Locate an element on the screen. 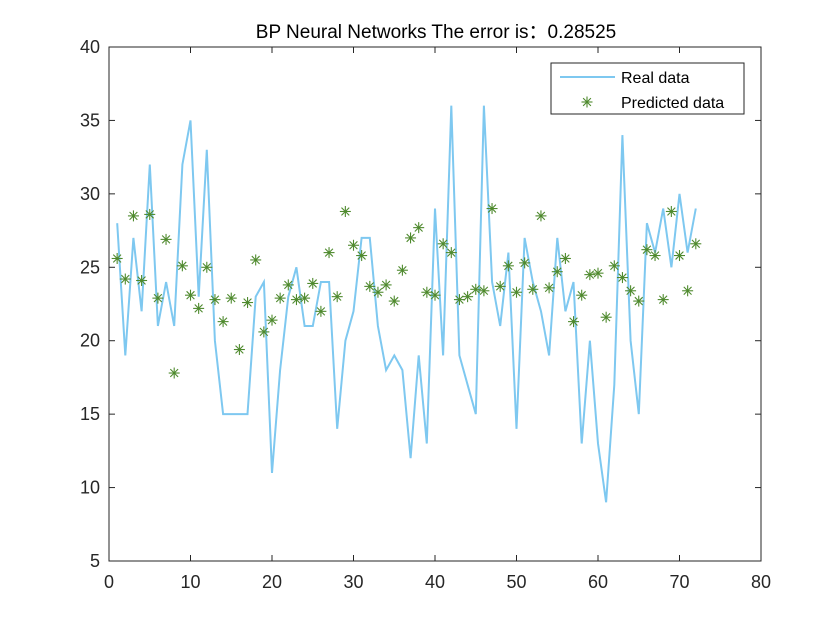 The image size is (840, 630). y-tick-label: 30 is located at coordinates (90, 194).